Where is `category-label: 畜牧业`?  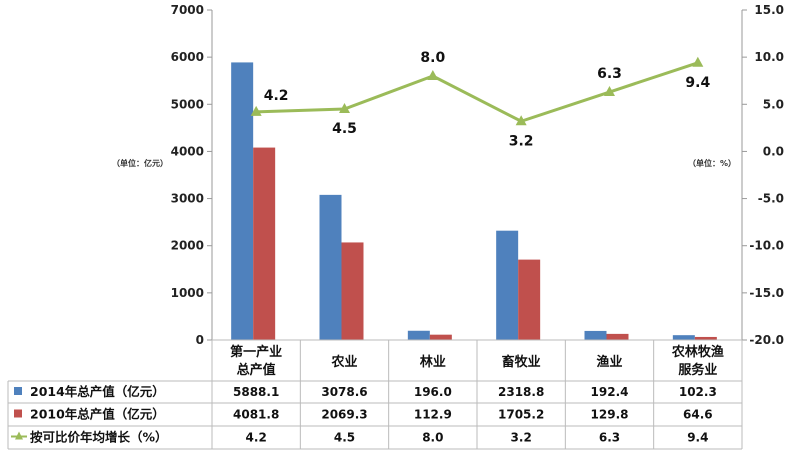
category-label: 畜牧业 is located at coordinates (521, 362).